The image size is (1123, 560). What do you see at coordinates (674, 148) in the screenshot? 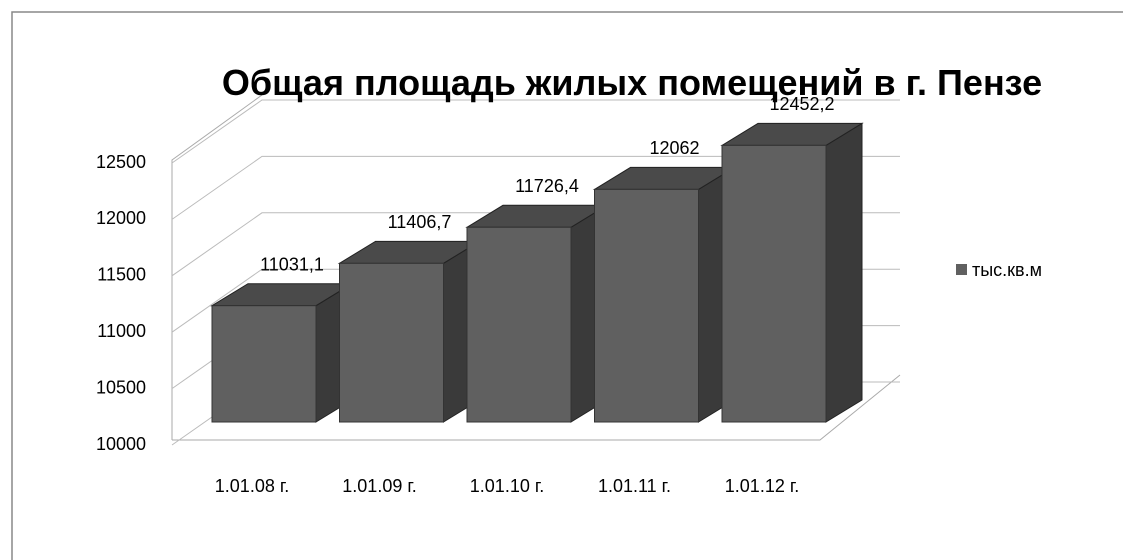
I see `data-label: 12062` at bounding box center [674, 148].